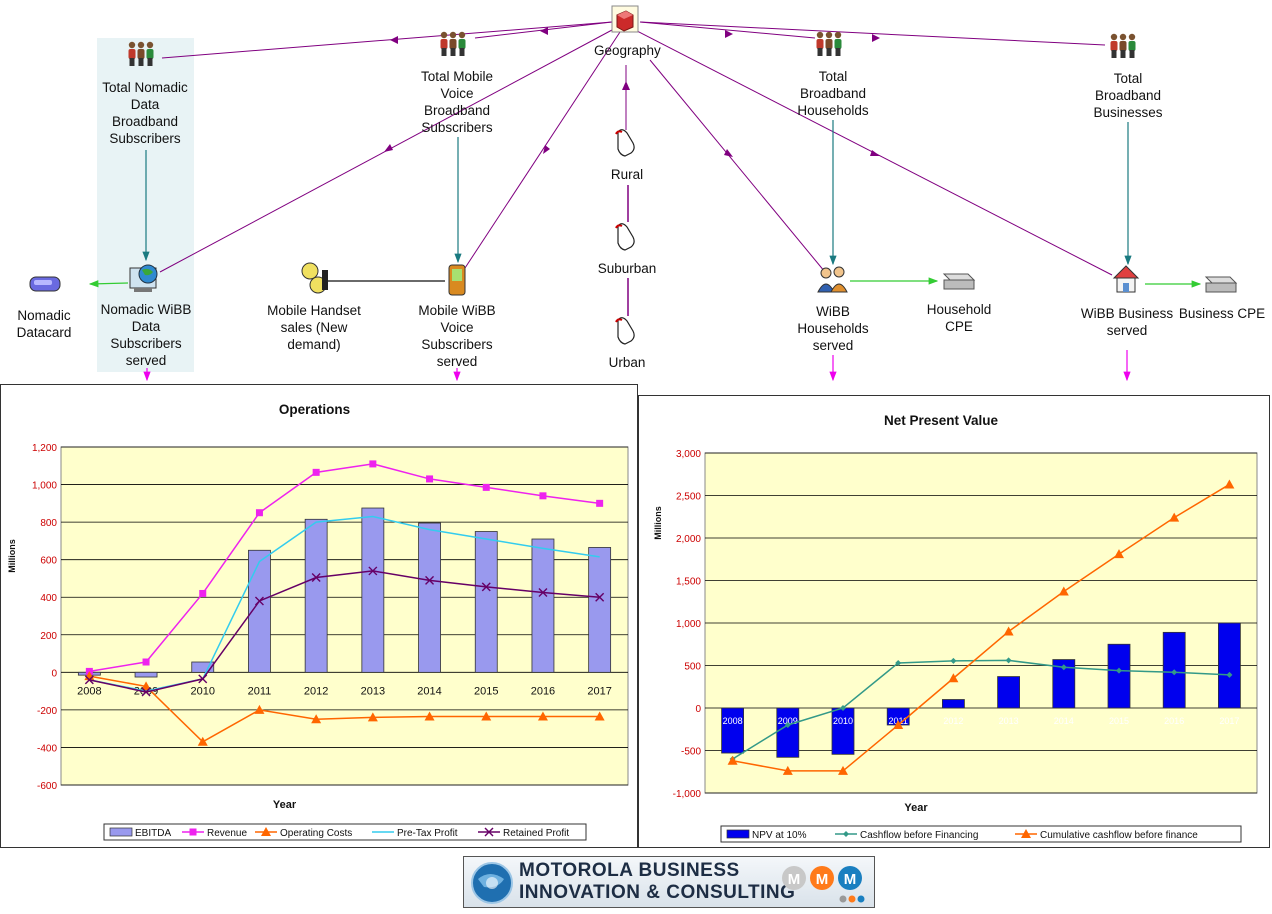 This screenshot has width=1272, height=914. I want to click on node-business-served: WiBB Business served, so click(1127, 322).